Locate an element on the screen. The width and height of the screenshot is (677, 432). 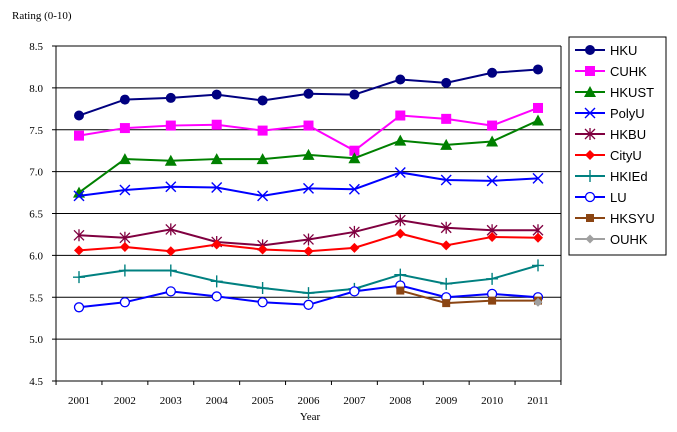
series-polyu is located at coordinates (308, 184).